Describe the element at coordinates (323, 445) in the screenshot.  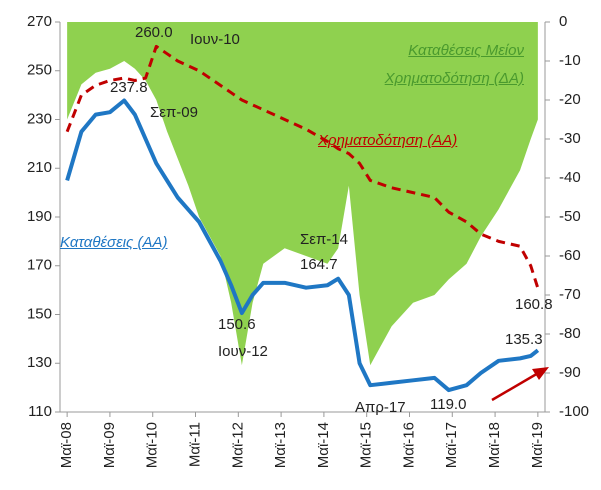
I see `x-tick-label: Μαϊ-14` at that location.